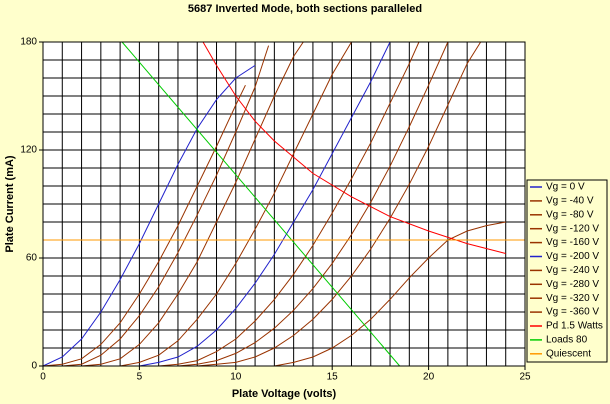  I want to click on x-axis-label: Plate Voltage (volts), so click(284, 394).